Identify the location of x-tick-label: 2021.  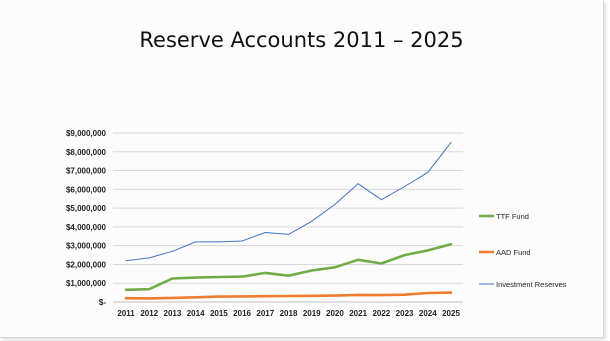
(358, 313).